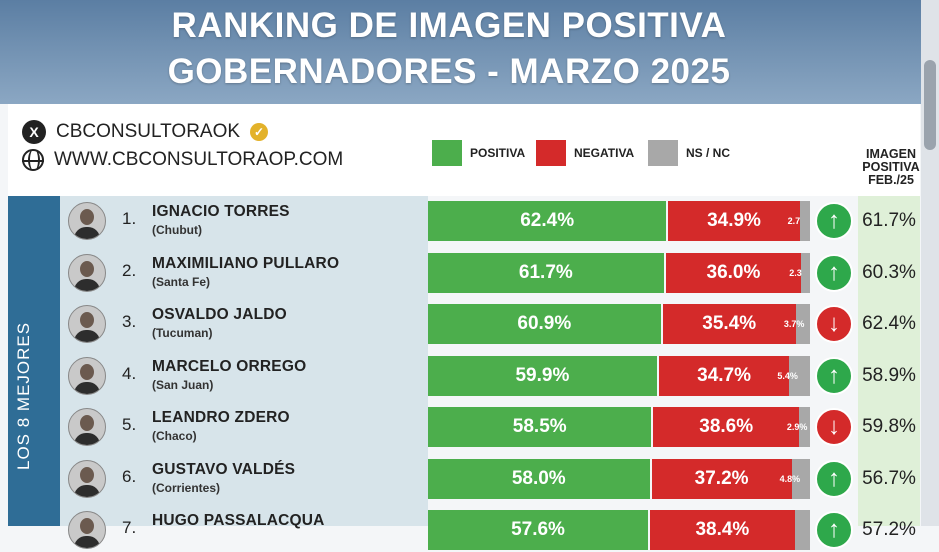 This screenshot has width=939, height=552. I want to click on prev-header-line2: POSITIVA, so click(891, 167).